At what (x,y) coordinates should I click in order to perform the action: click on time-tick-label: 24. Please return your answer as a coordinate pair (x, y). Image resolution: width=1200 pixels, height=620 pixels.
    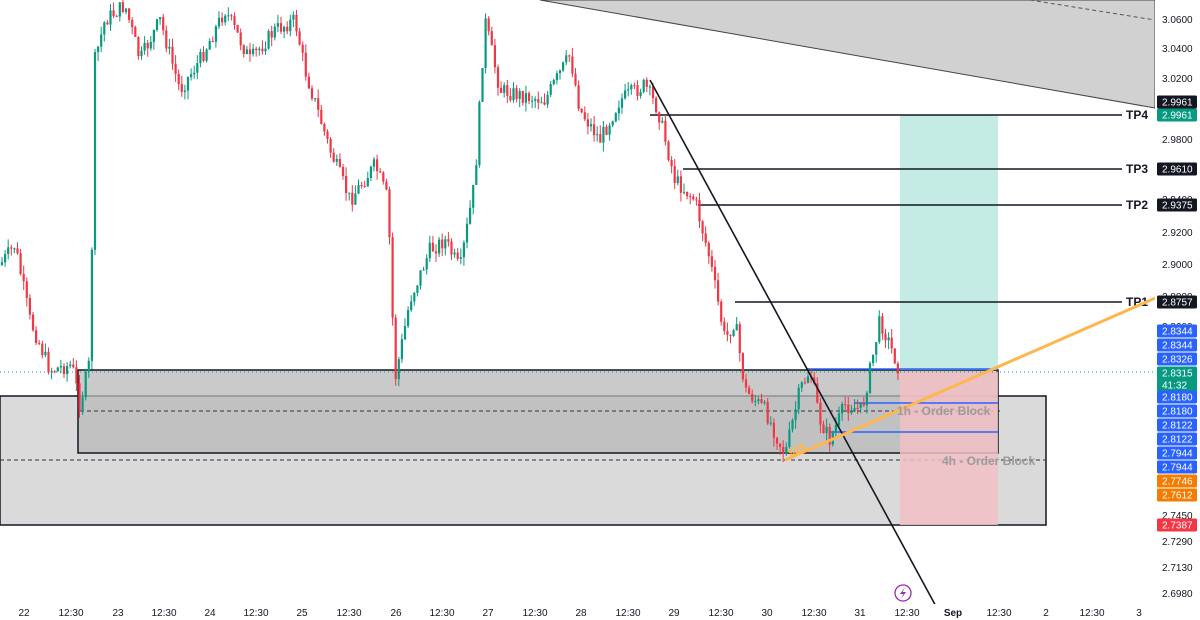
    Looking at the image, I should click on (210, 613).